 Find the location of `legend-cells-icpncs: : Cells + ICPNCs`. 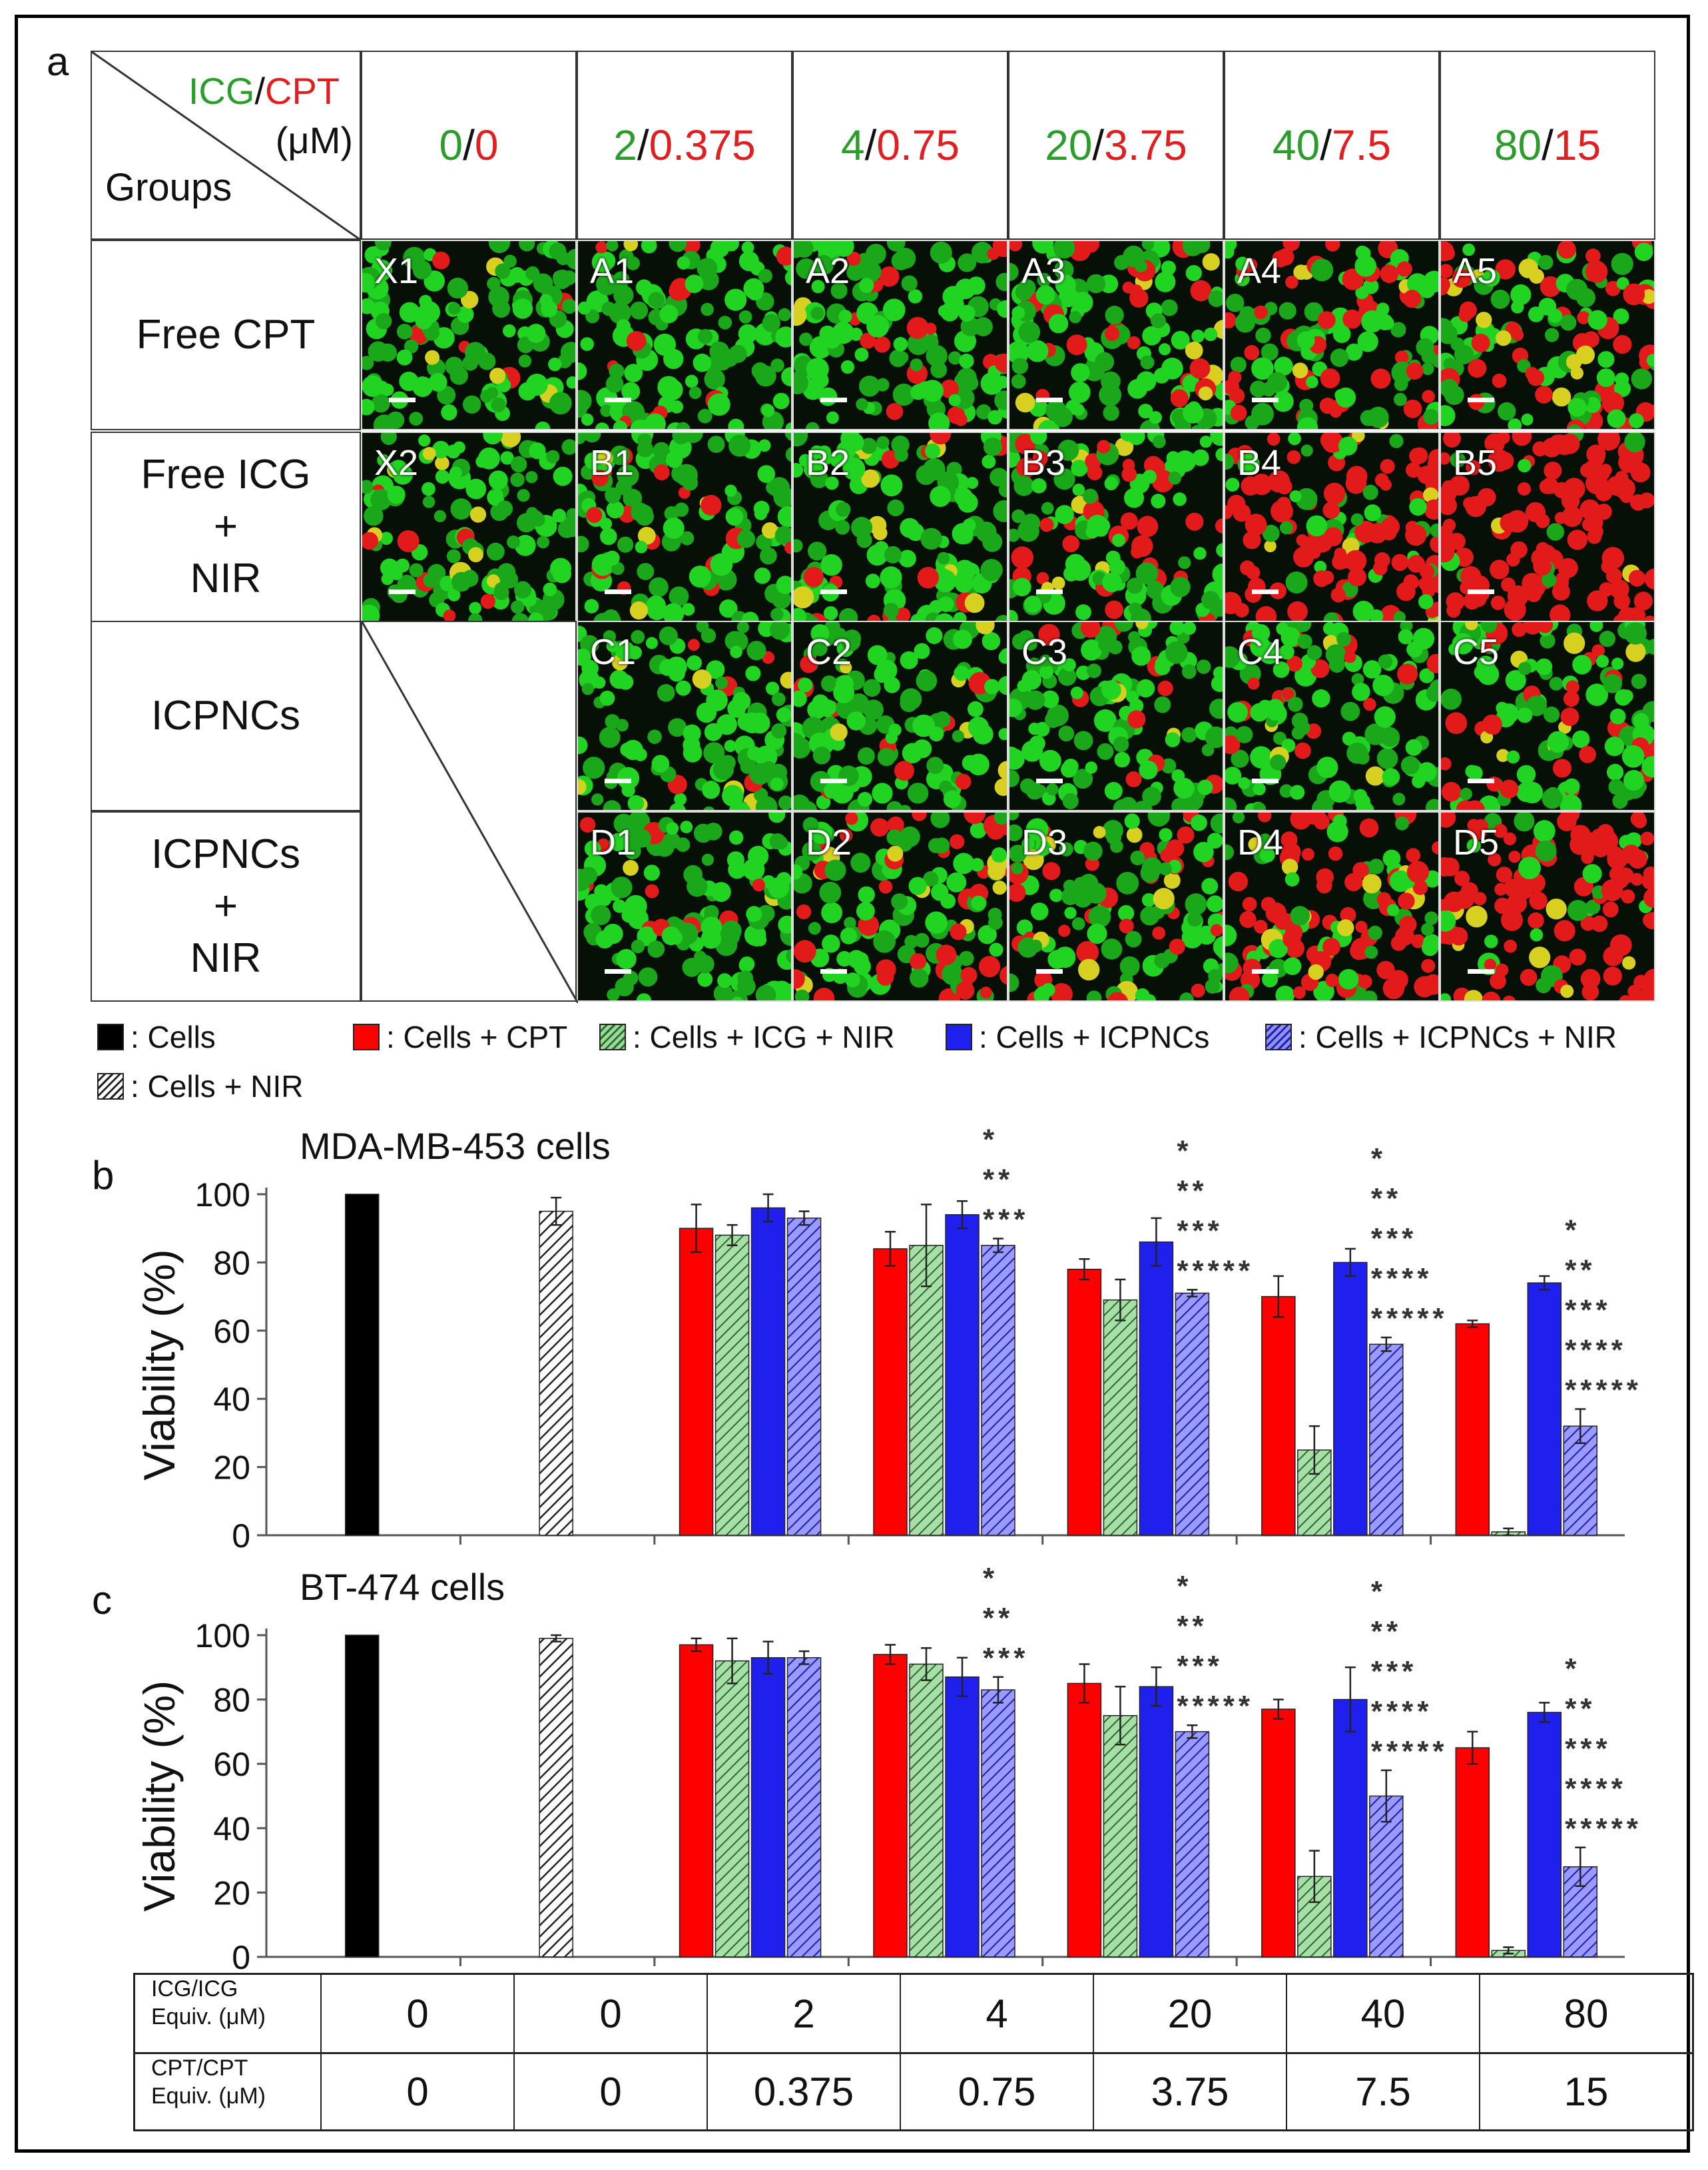

legend-cells-icpncs: : Cells + ICPNCs is located at coordinates (1077, 1037).